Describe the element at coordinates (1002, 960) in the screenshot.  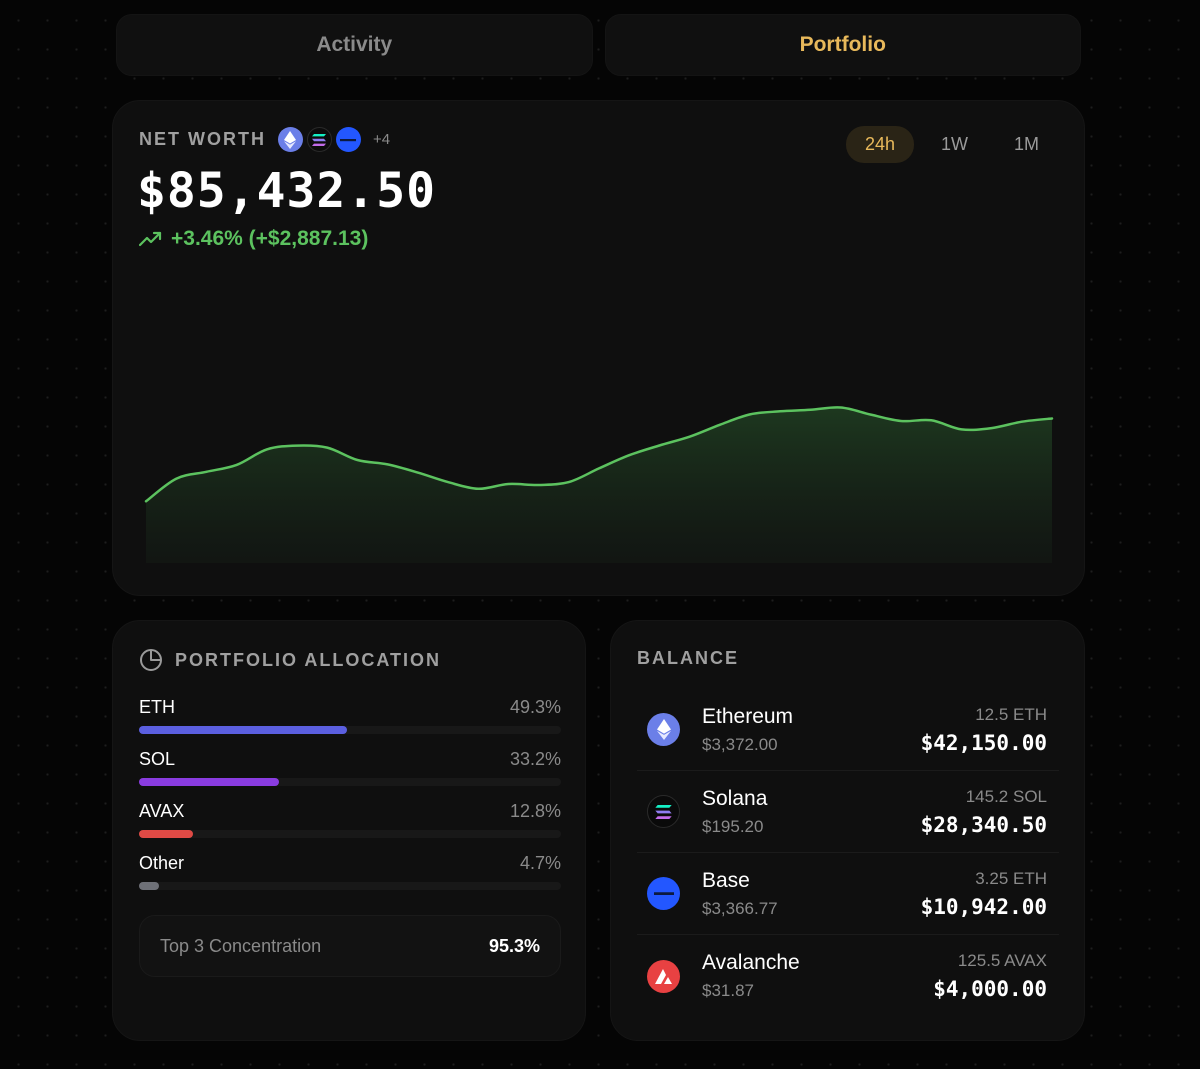
I see `balance-token-amount: 125.5 AVAX` at that location.